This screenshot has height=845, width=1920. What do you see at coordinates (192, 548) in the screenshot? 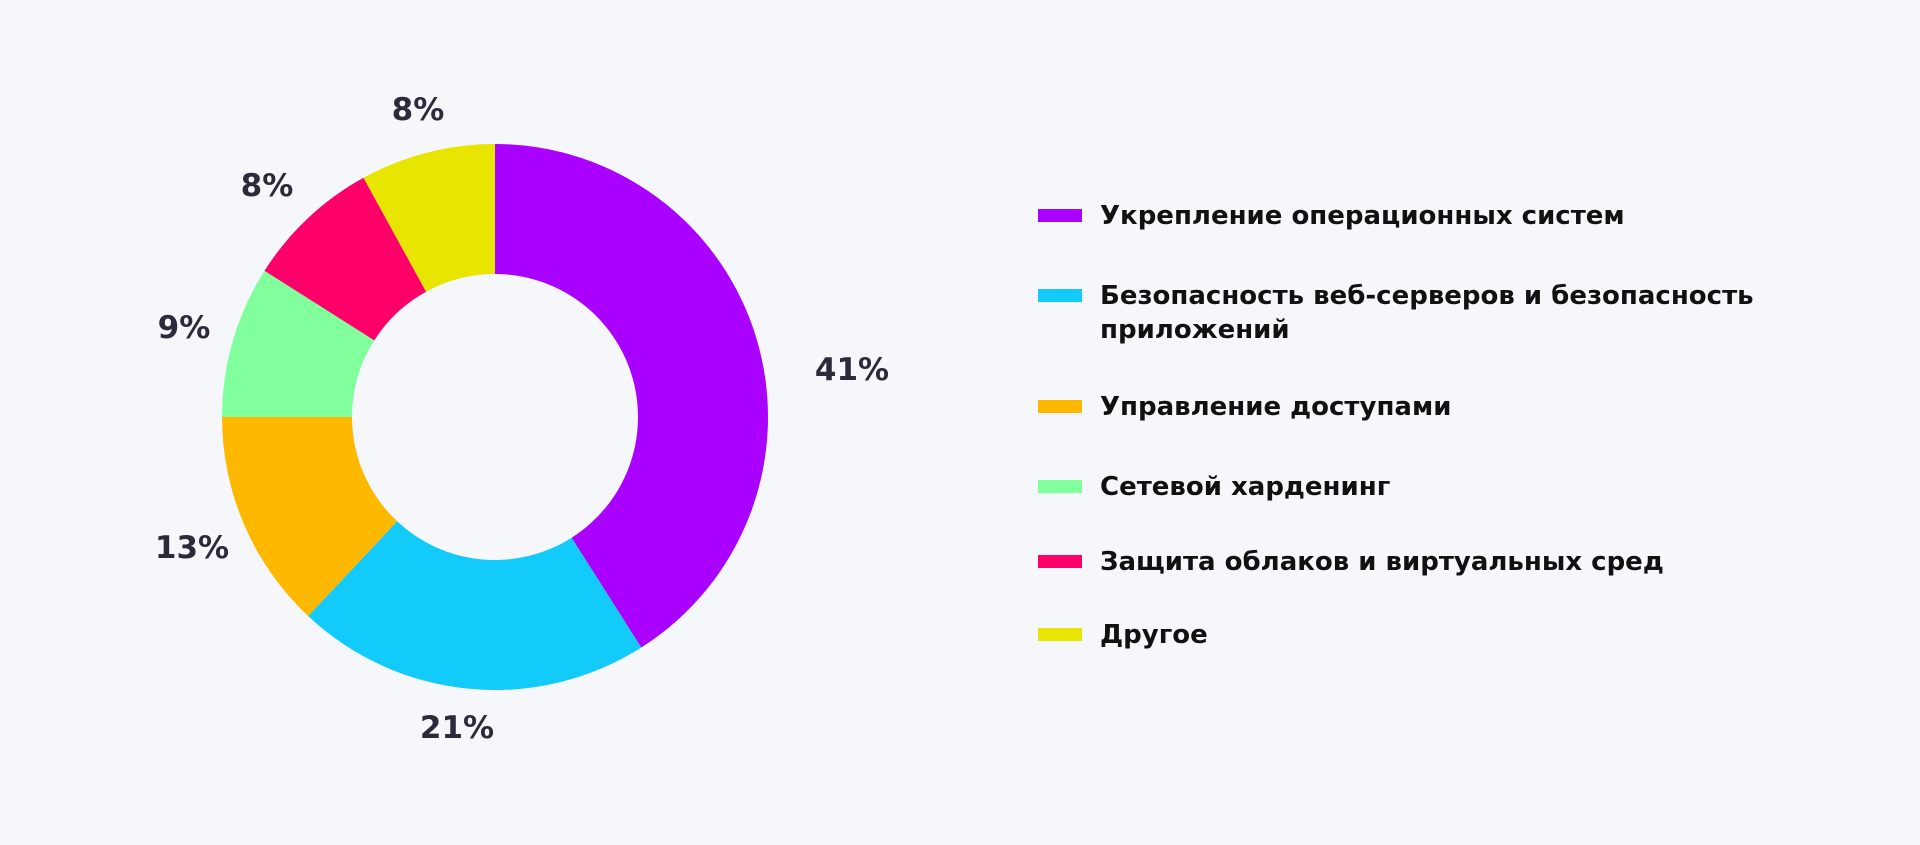
I see `slice-label-2: 13%` at bounding box center [192, 548].